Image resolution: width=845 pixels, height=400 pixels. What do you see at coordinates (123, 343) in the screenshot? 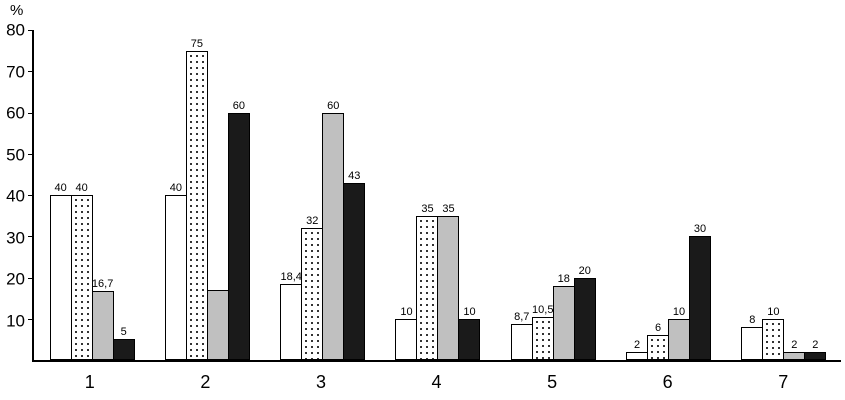
I see `bar-black-category-1: 5` at bounding box center [123, 343].